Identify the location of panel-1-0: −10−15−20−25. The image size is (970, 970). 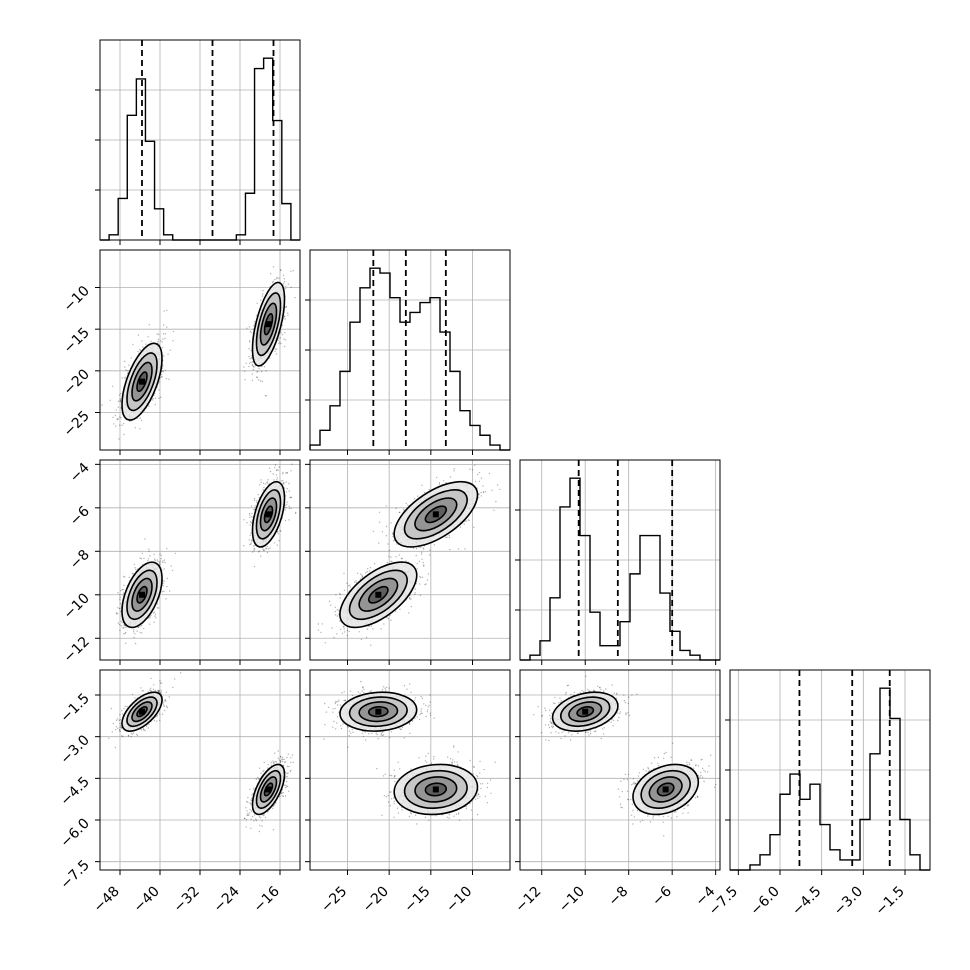
(181, 352).